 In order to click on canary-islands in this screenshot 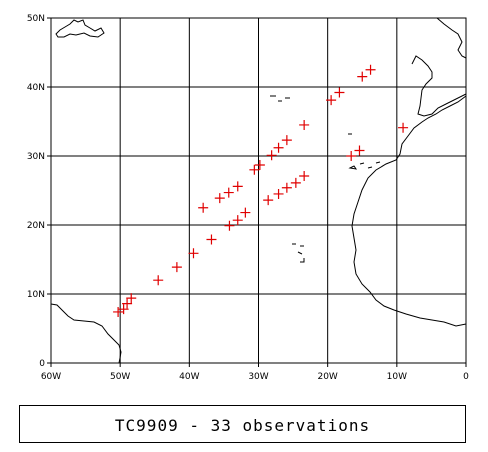, I will do `click(364, 165)`.